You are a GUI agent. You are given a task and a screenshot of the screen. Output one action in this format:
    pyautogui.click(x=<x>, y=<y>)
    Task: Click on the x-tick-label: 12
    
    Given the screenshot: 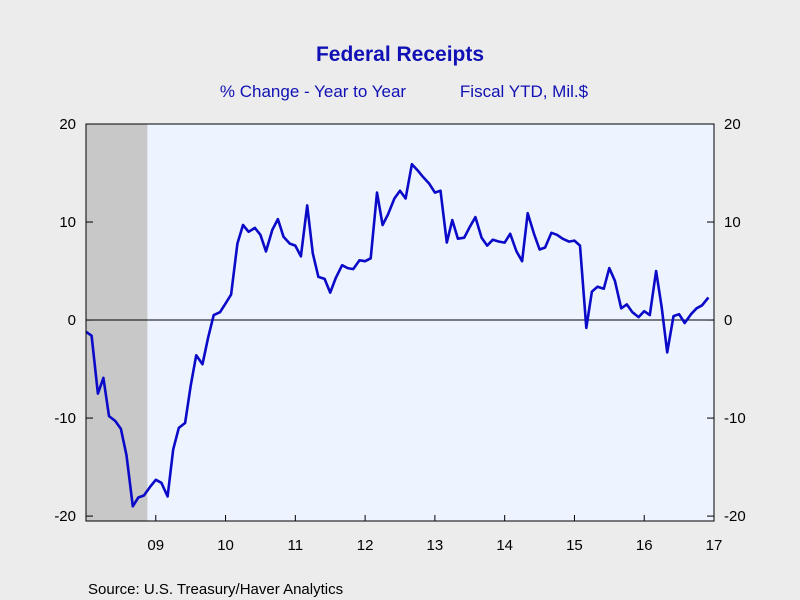 What is the action you would take?
    pyautogui.click(x=365, y=545)
    